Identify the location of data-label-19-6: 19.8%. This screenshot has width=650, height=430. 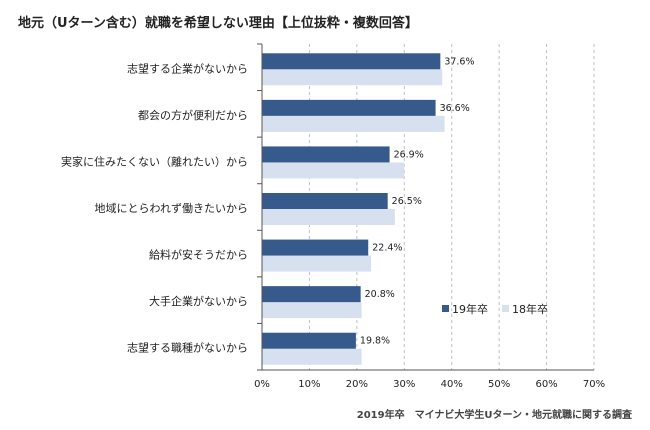
(375, 341).